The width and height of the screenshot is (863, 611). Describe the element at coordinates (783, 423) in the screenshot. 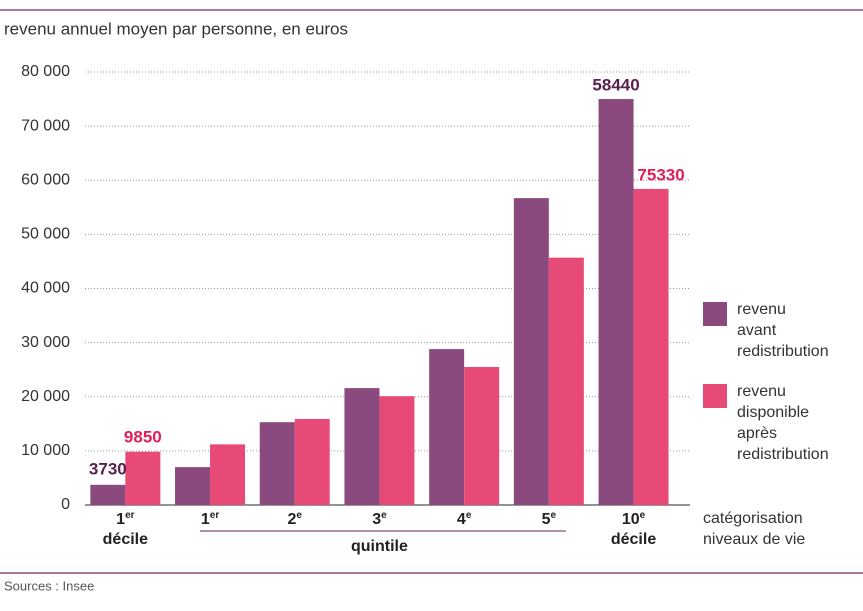

I see `legend-label: revenu disponible après redistribution` at that location.